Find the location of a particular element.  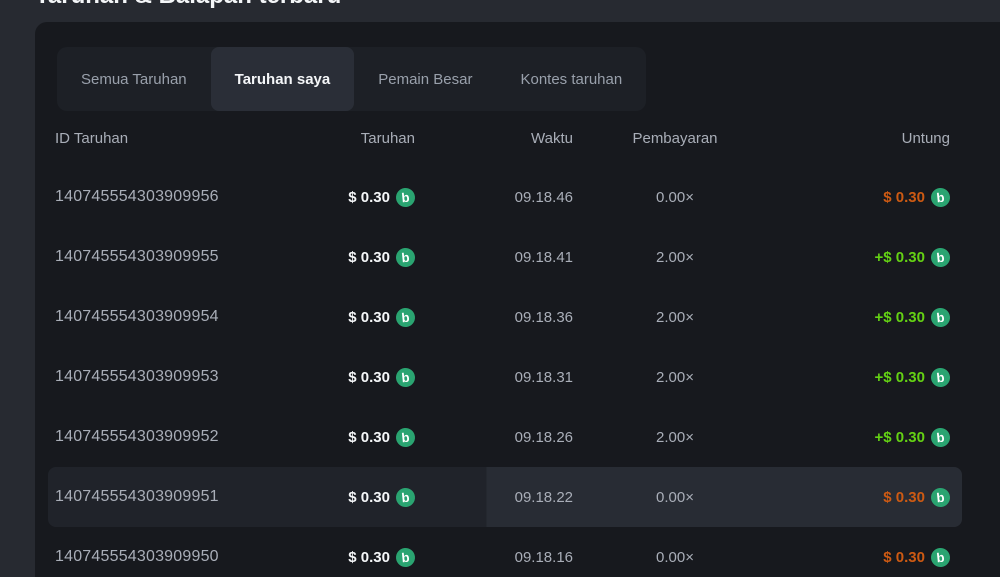

tab-semua-taruhan: Semua Taruhan is located at coordinates (134, 79).